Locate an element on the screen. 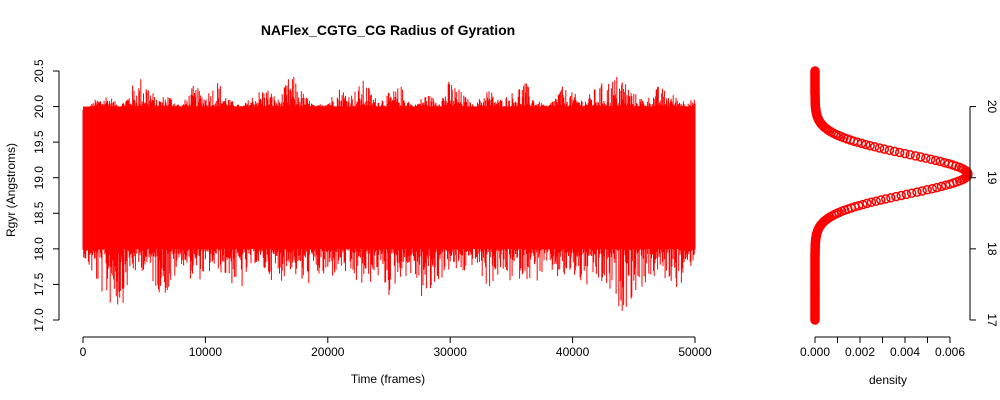 Image resolution: width=1000 pixels, height=400 pixels. y-axis-title: Rgyr (Angstroms) is located at coordinates (11, 190).